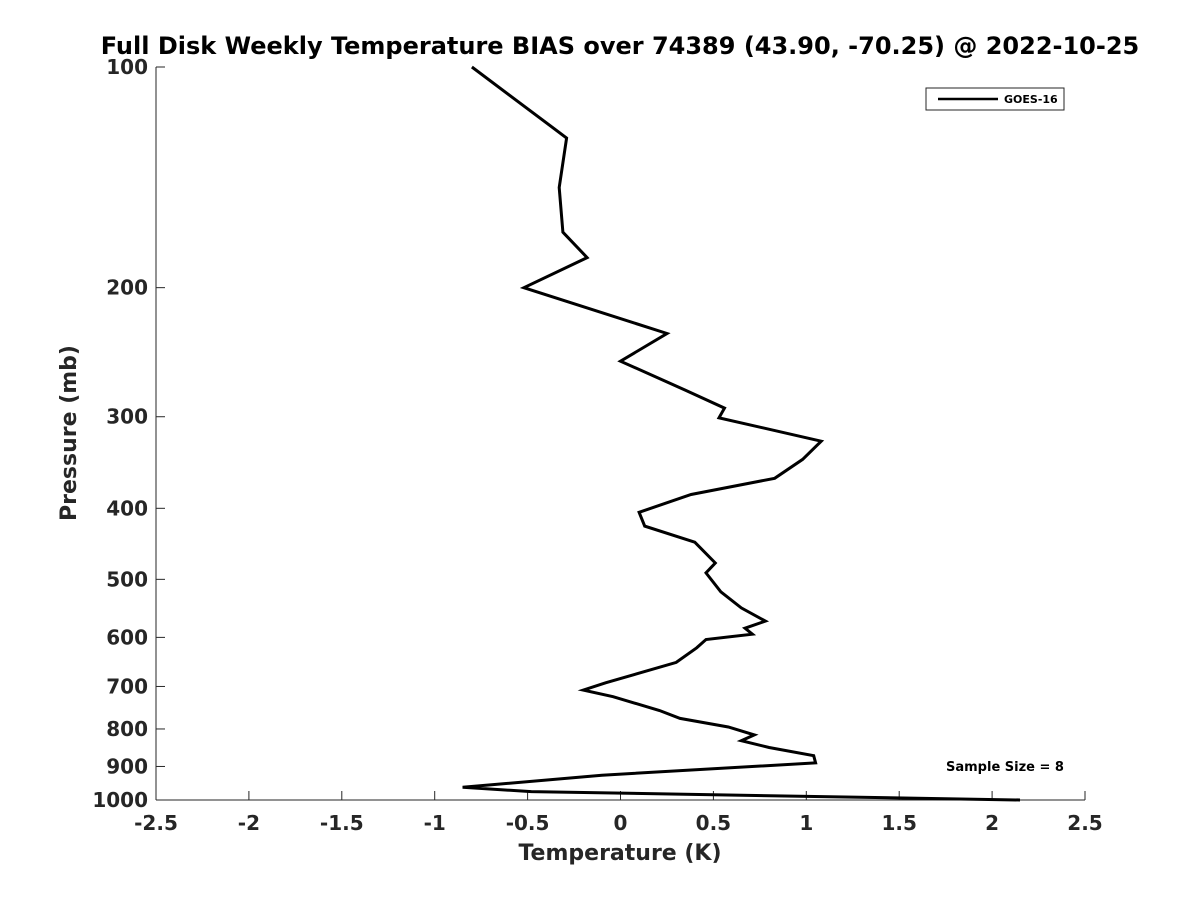 The height and width of the screenshot is (904, 1200). I want to click on y-tick-label: 300, so click(127, 417).